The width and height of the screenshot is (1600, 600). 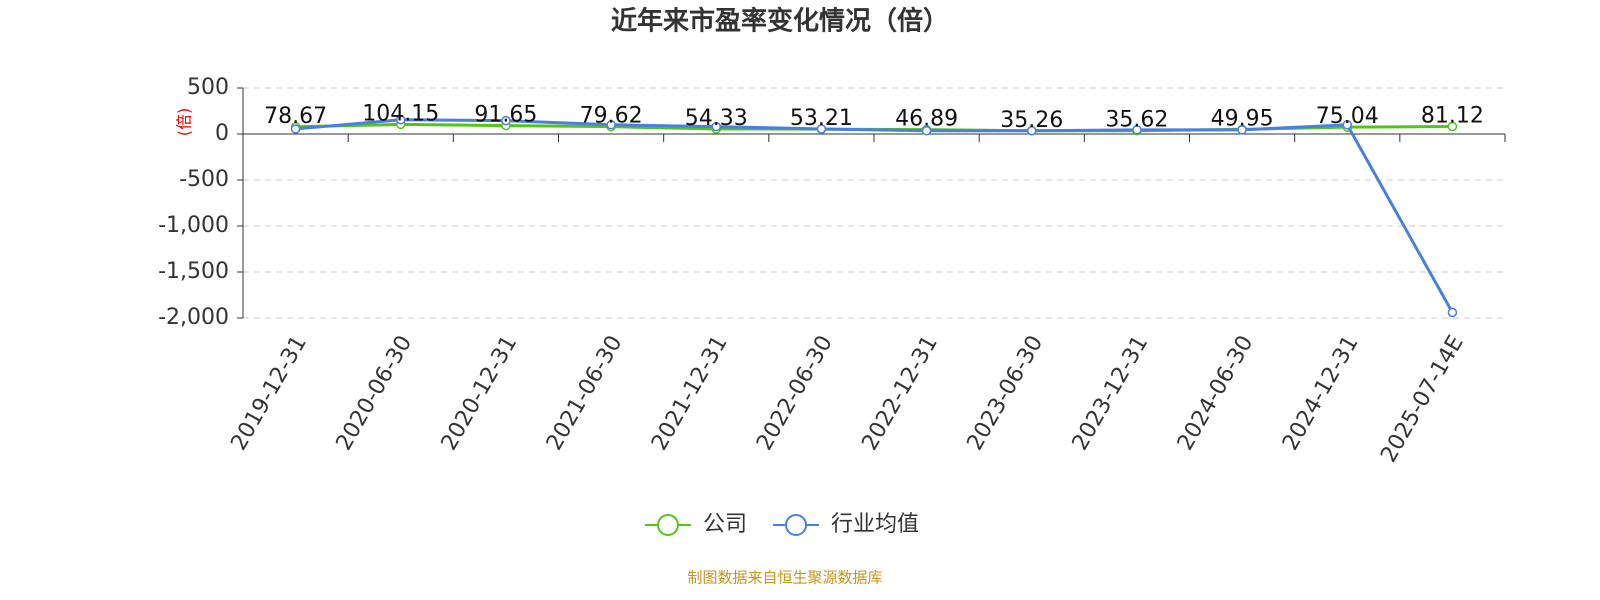 What do you see at coordinates (780, 21) in the screenshot?
I see `chart-title: 近年来市盈率变化情况（倍）` at bounding box center [780, 21].